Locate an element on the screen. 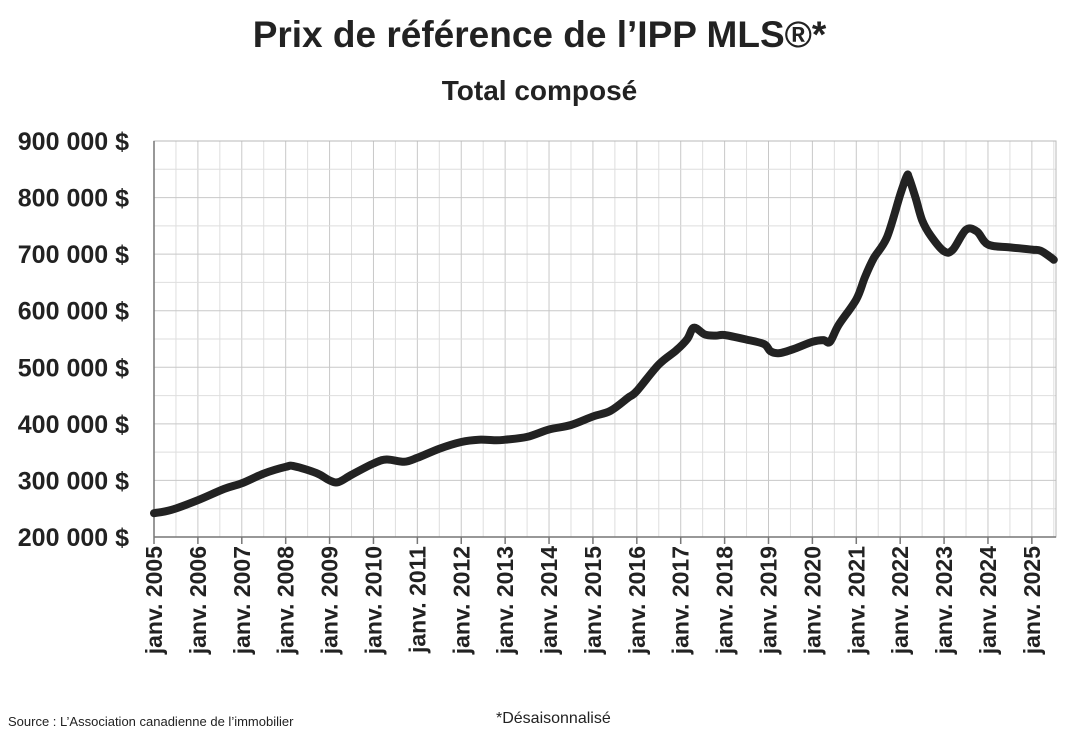 The width and height of the screenshot is (1079, 740). chart-subtitle: Total composé is located at coordinates (539, 90).